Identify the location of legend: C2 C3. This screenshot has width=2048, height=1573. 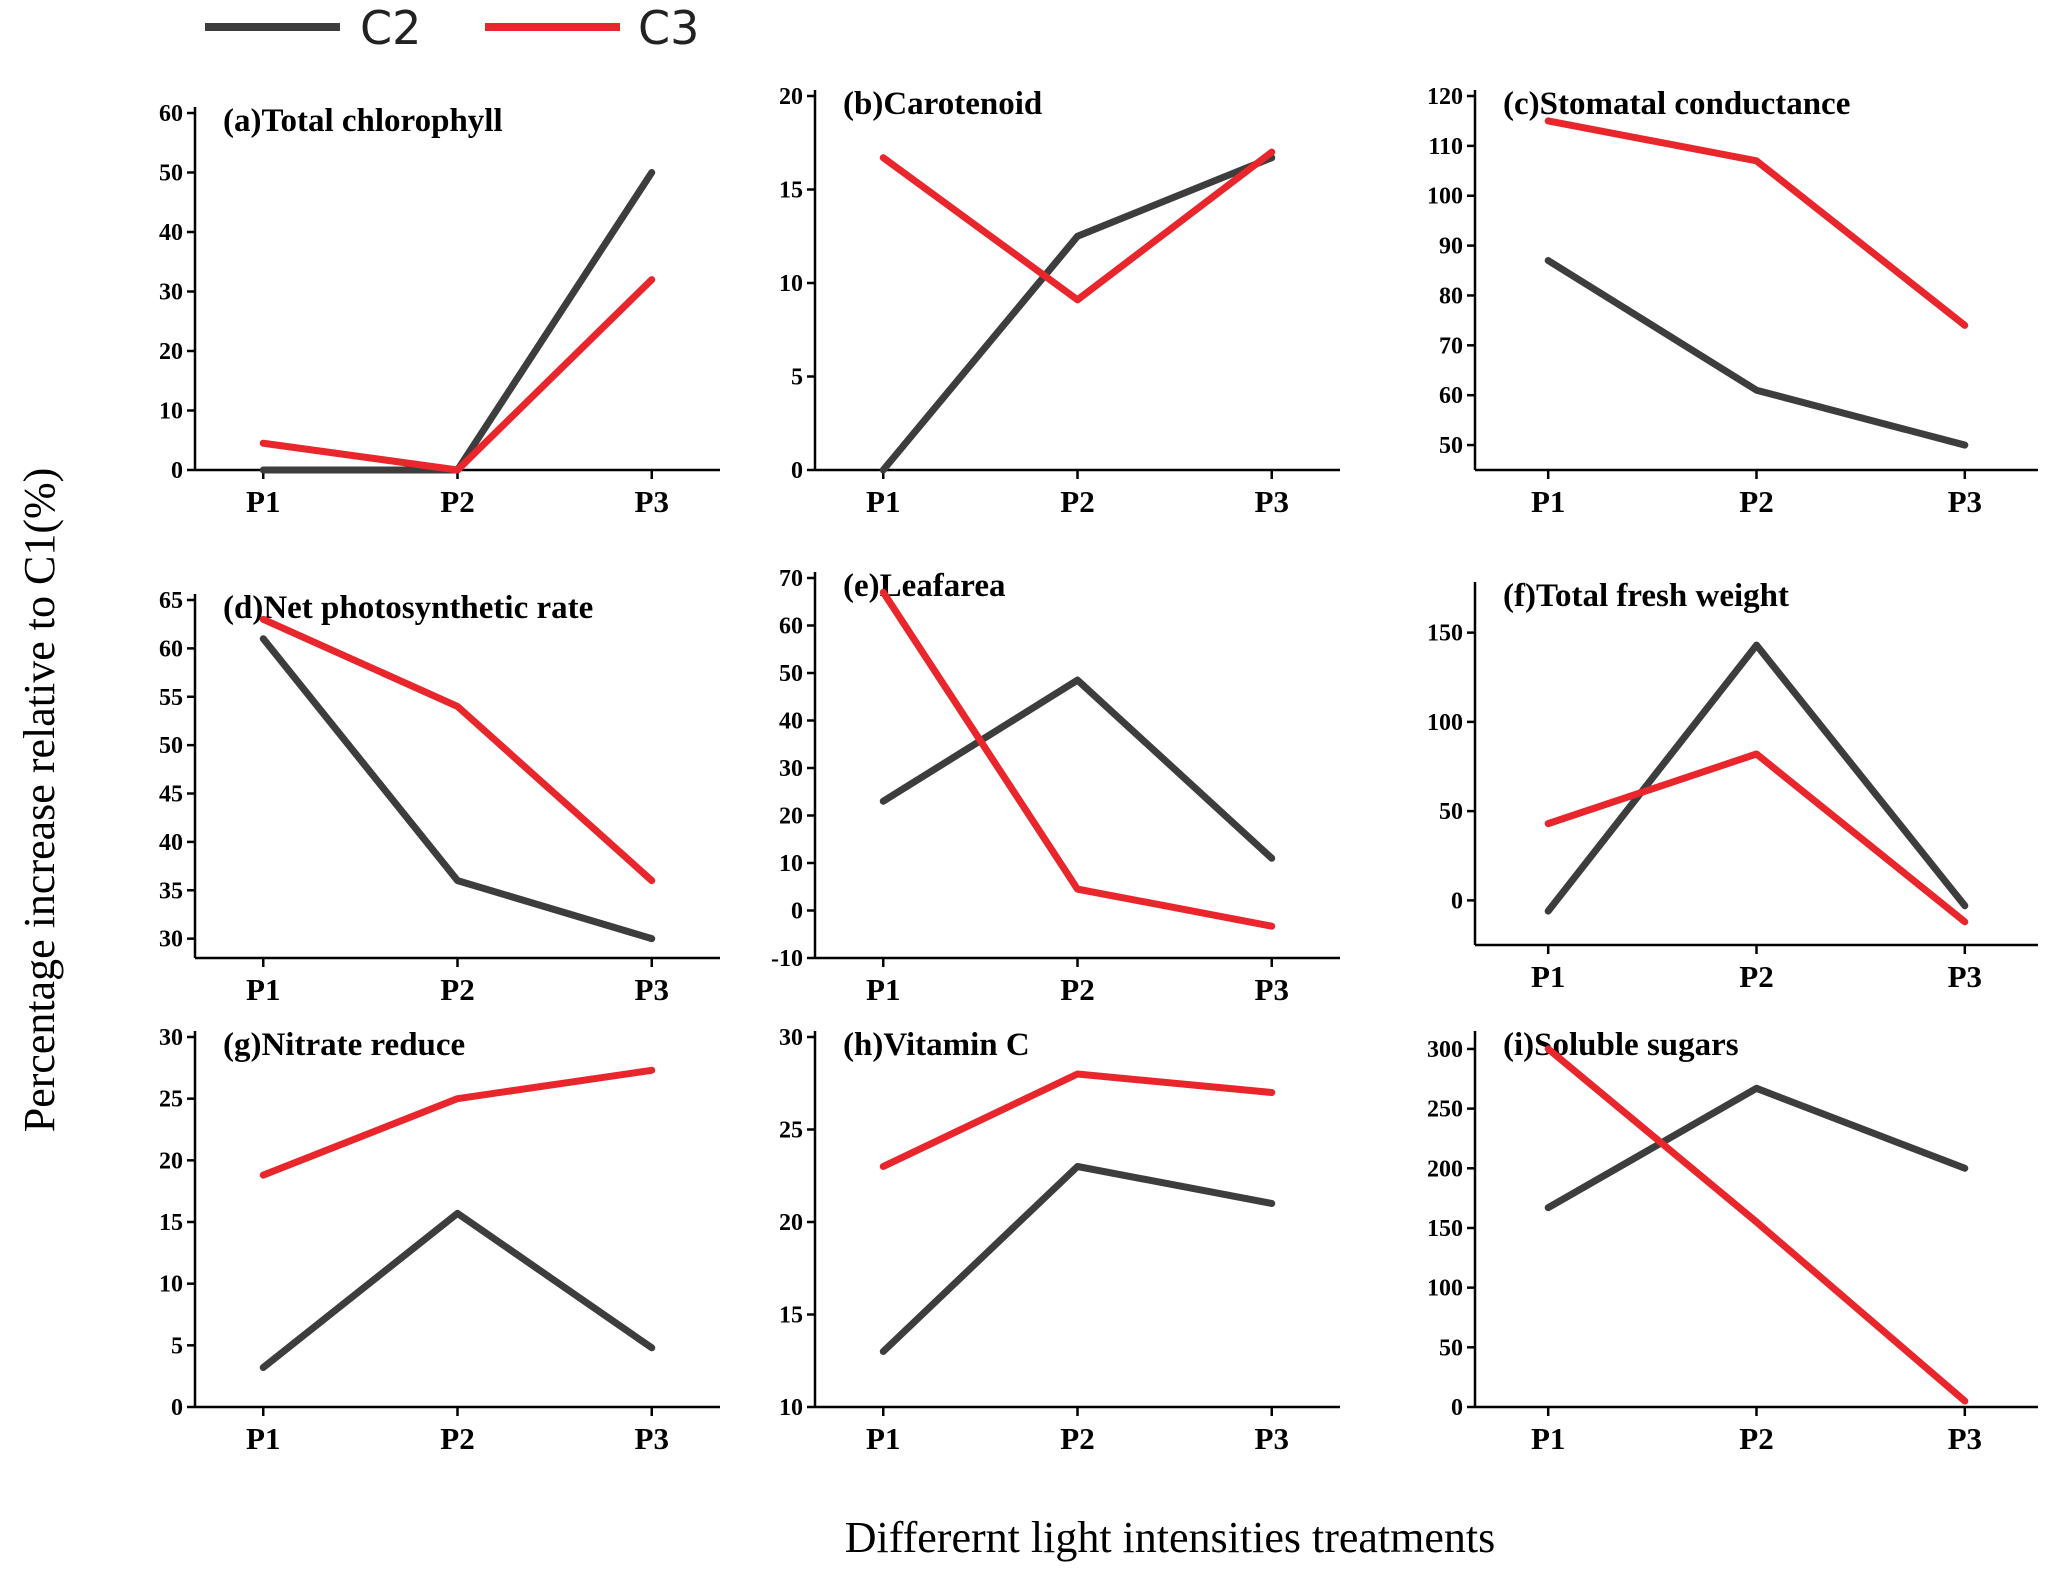
(452, 28).